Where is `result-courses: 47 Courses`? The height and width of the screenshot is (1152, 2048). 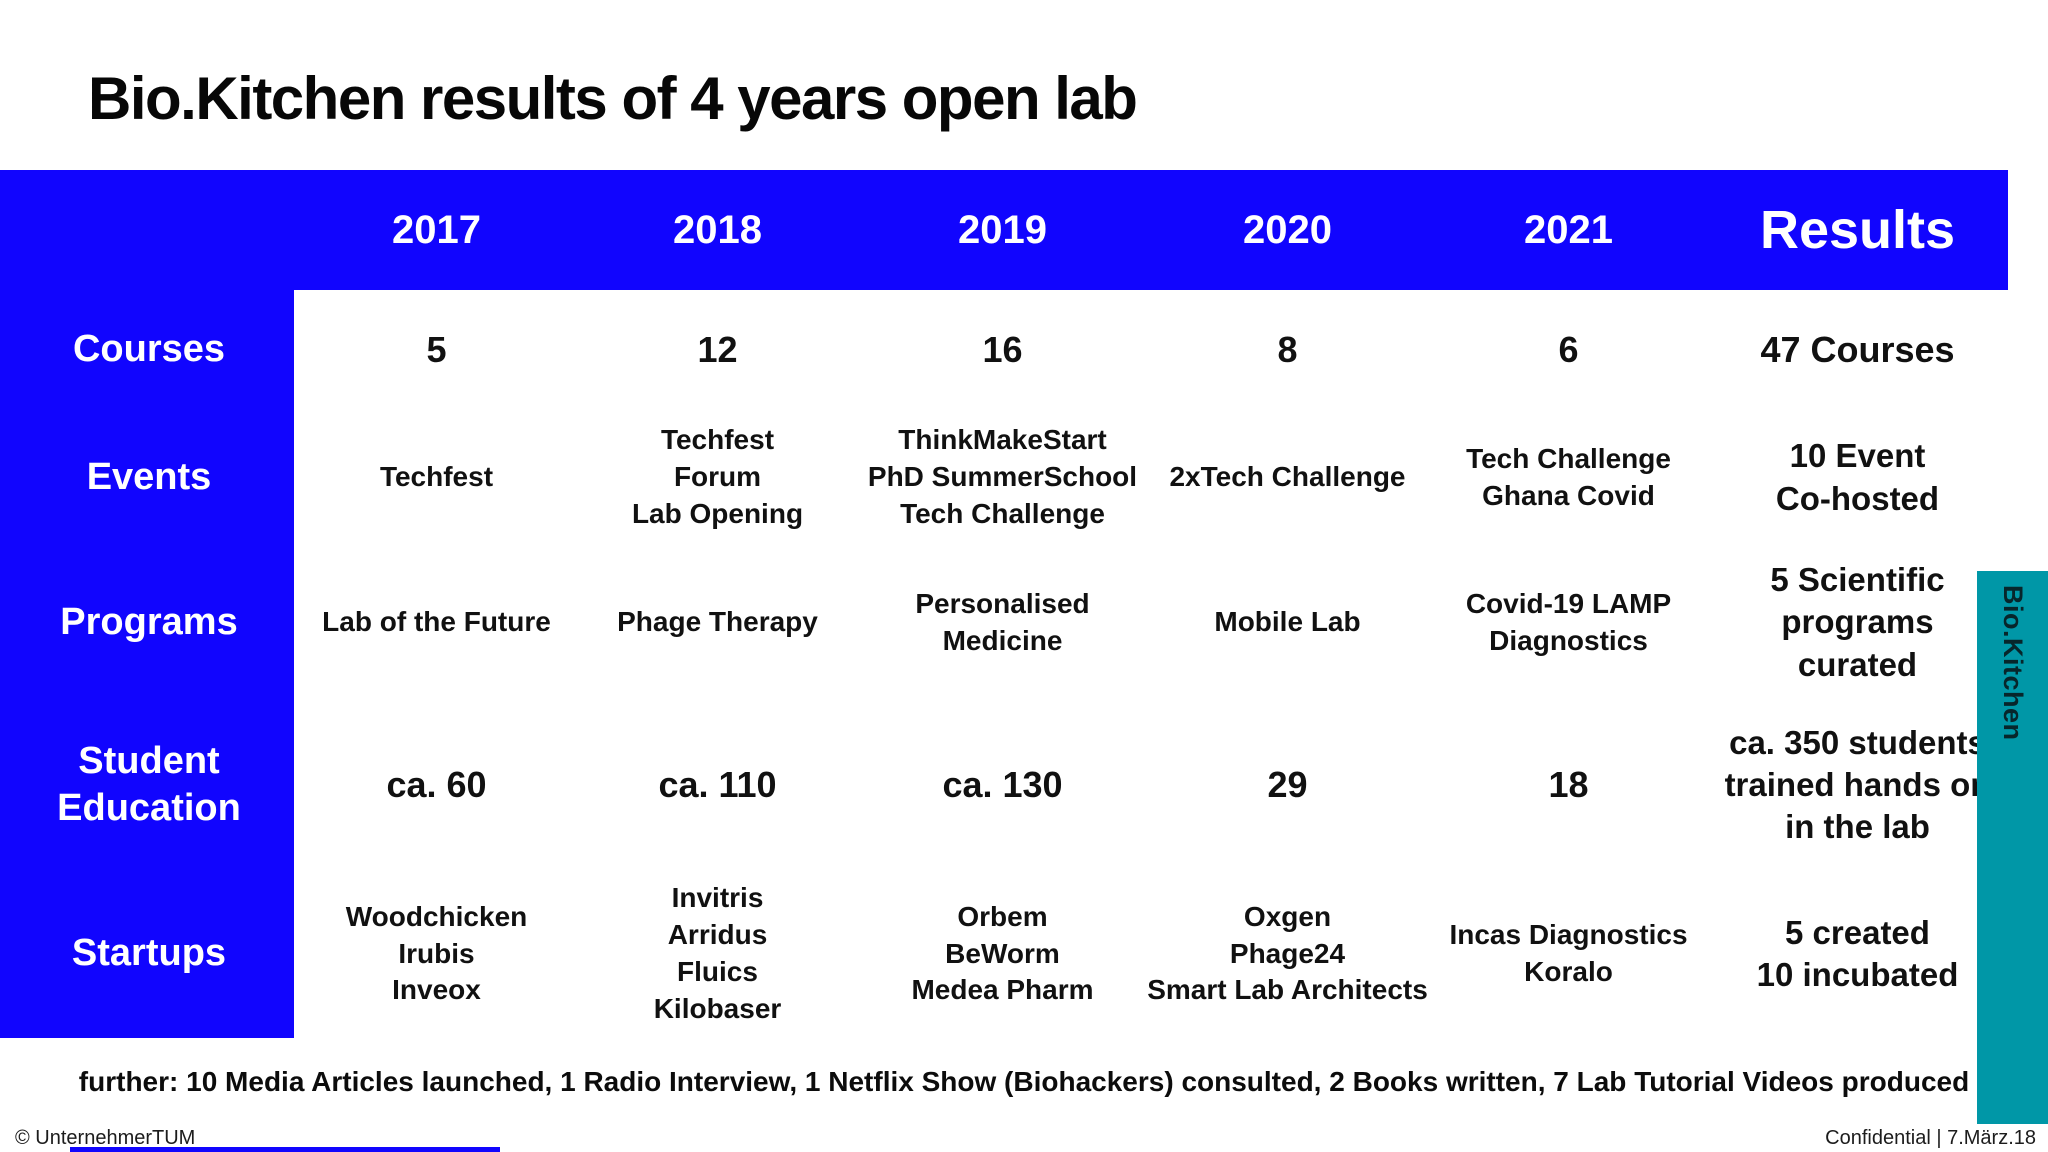 result-courses: 47 Courses is located at coordinates (1857, 349).